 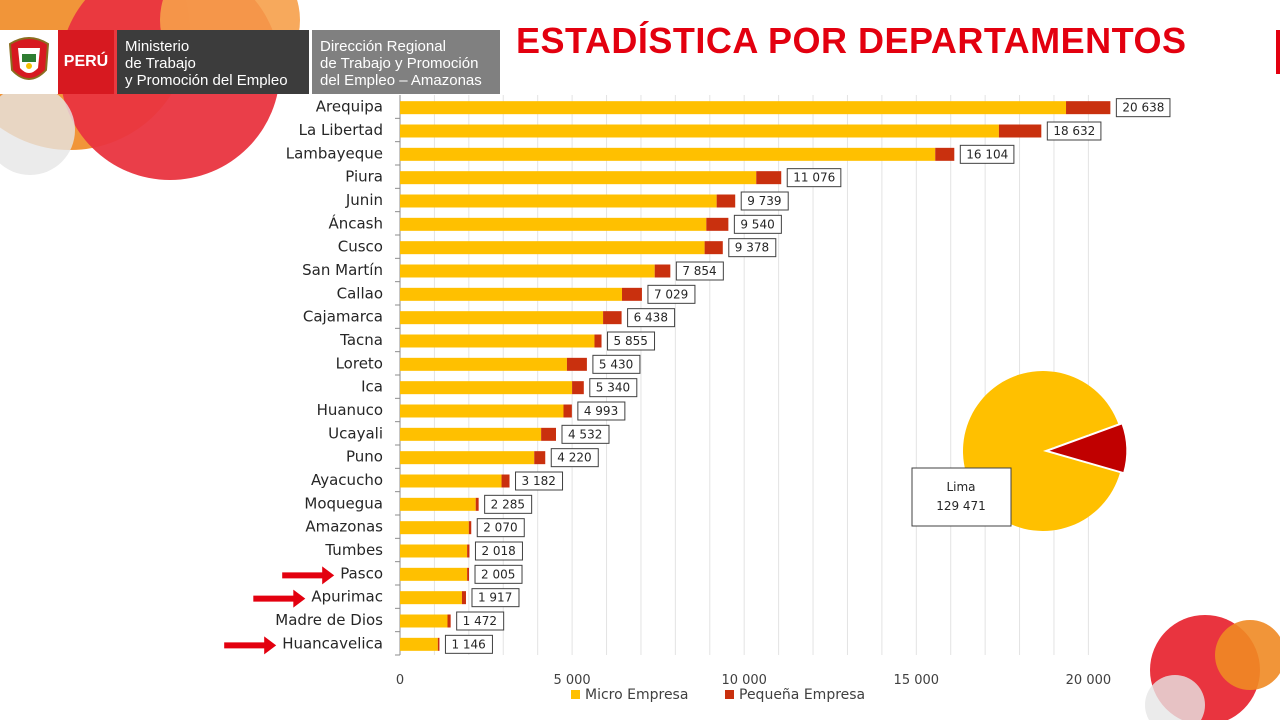 I want to click on category-label: La Libertad, so click(x=341, y=130).